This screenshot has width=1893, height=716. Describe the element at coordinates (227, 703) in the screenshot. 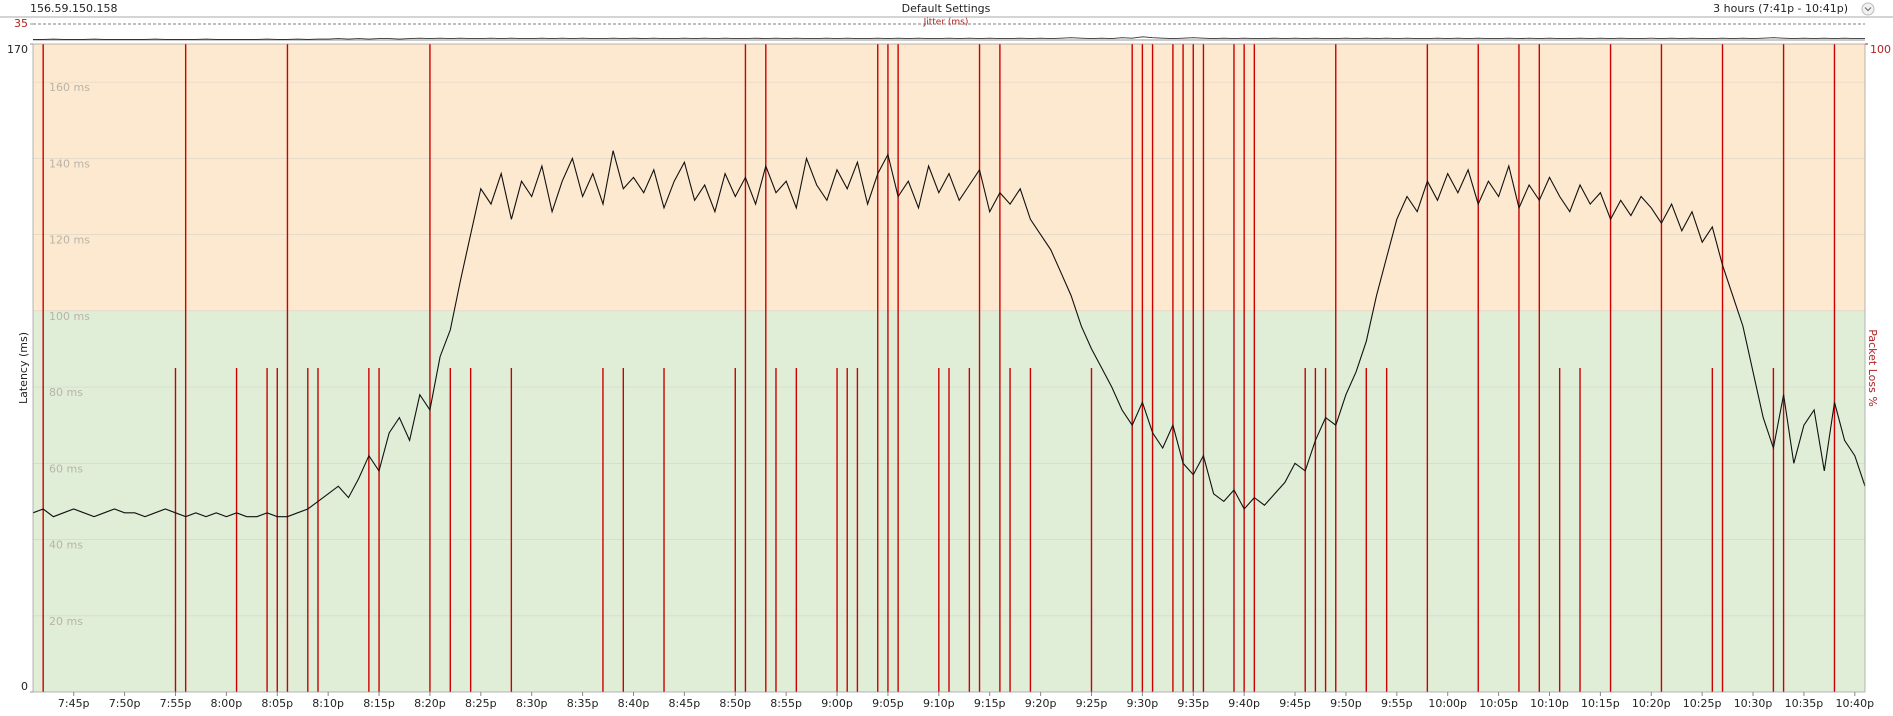

I see `x-tick-label: 8:00p` at that location.